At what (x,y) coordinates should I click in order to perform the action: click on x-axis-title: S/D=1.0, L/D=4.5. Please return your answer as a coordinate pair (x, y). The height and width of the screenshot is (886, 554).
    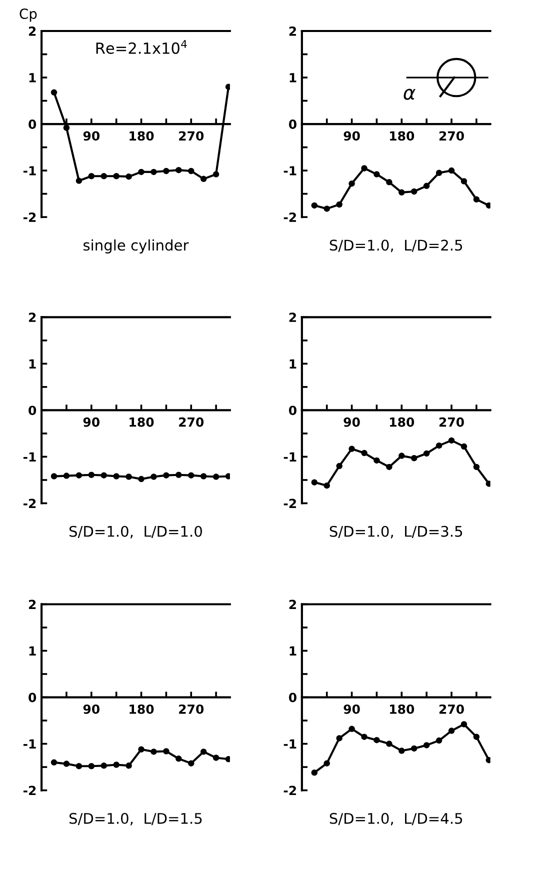
    Looking at the image, I should click on (396, 819).